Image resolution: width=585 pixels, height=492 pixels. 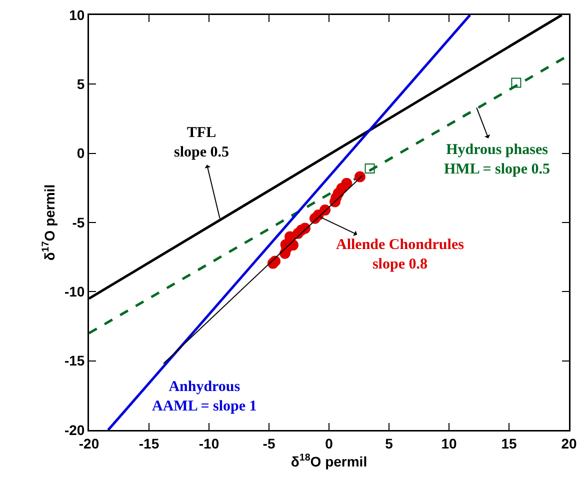 I want to click on annotation: TFL slope 0.5, so click(x=202, y=142).